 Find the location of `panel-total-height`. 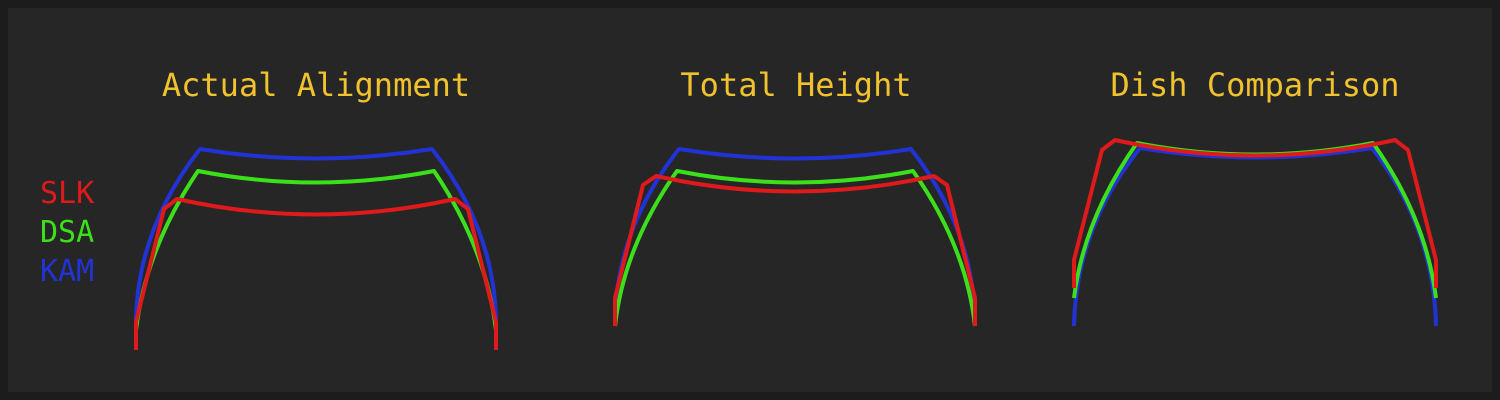

panel-total-height is located at coordinates (795, 237).